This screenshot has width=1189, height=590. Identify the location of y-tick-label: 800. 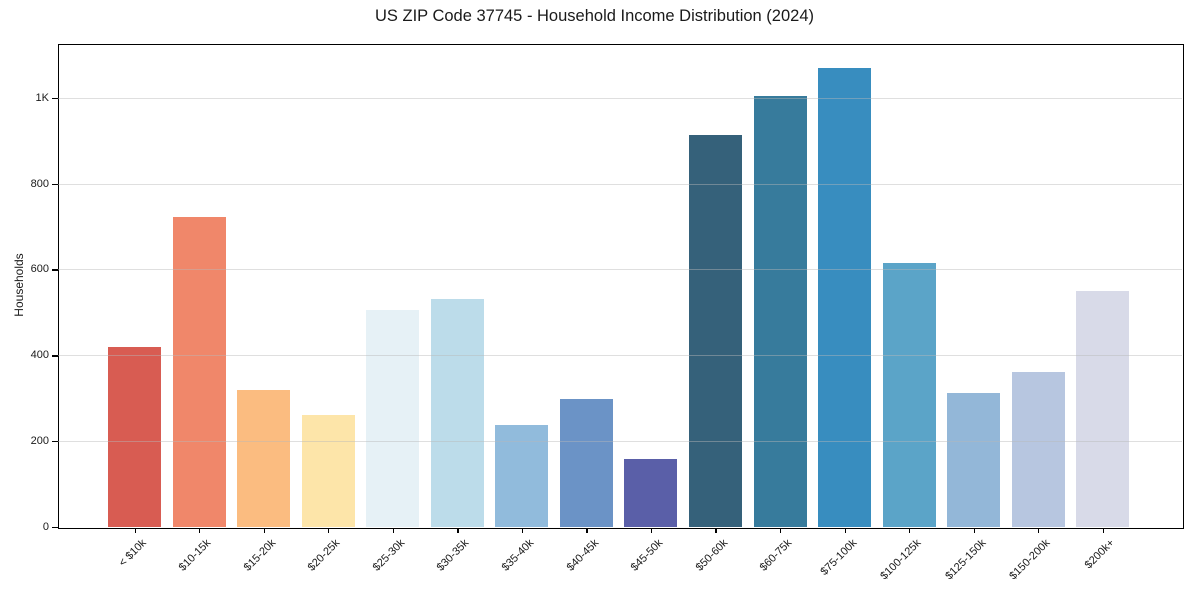
(39, 183).